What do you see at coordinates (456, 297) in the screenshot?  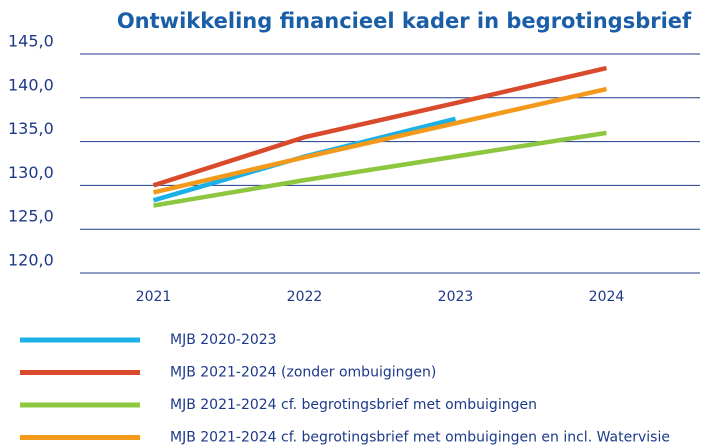 I see `x-tick-label: 2023` at bounding box center [456, 297].